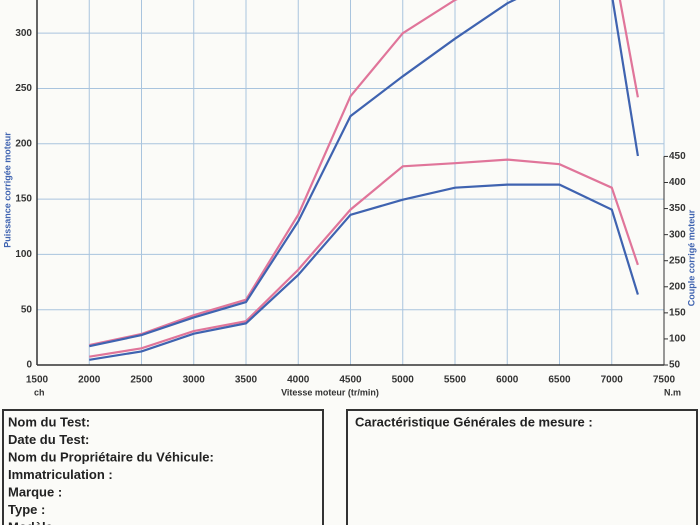 This screenshot has height=525, width=700. What do you see at coordinates (34, 522) in the screenshot?
I see `form-field: Modèle :` at bounding box center [34, 522].